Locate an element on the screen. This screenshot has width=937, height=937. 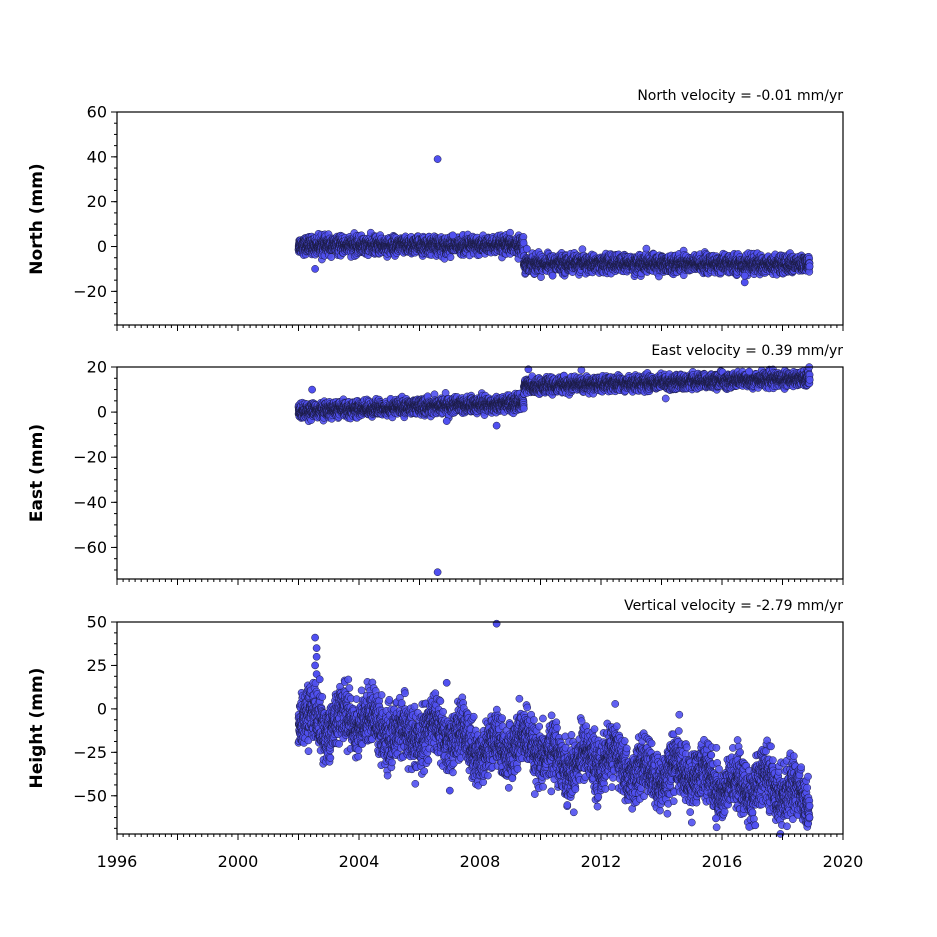
north-ylabel: North (mm) is located at coordinates (37, 218).